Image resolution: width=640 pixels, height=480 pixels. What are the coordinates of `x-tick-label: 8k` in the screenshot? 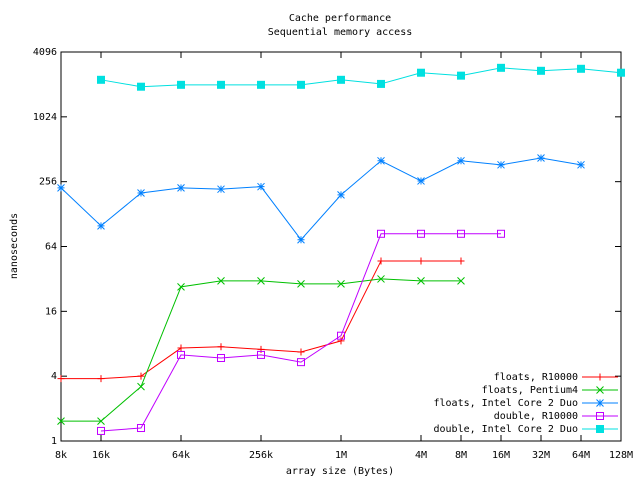 It's located at (61, 455).